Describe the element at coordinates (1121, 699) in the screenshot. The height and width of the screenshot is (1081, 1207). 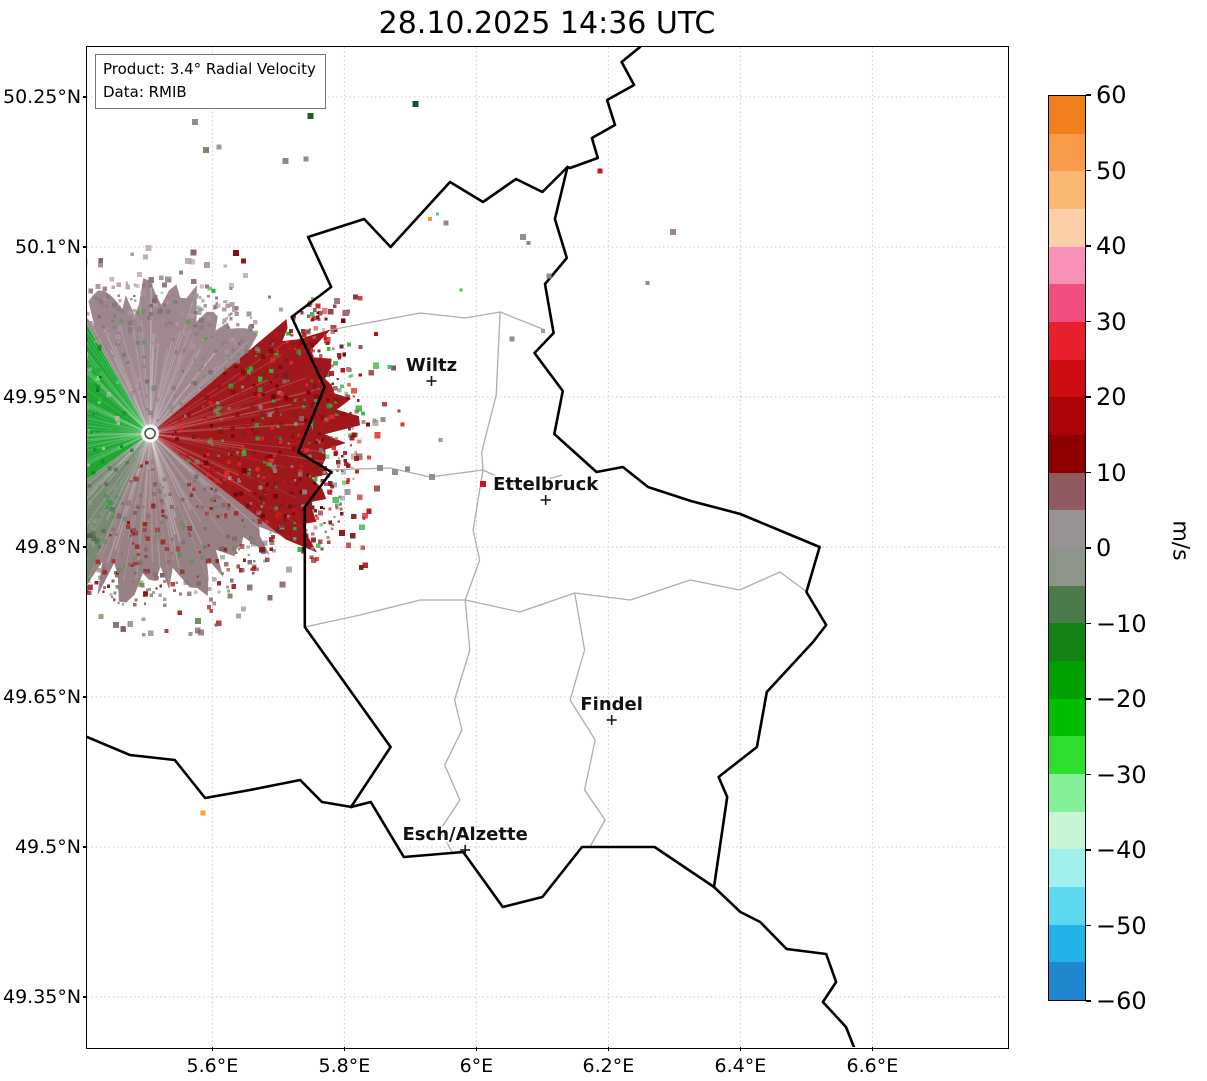
I see `colorbar-tick-label: −20` at that location.